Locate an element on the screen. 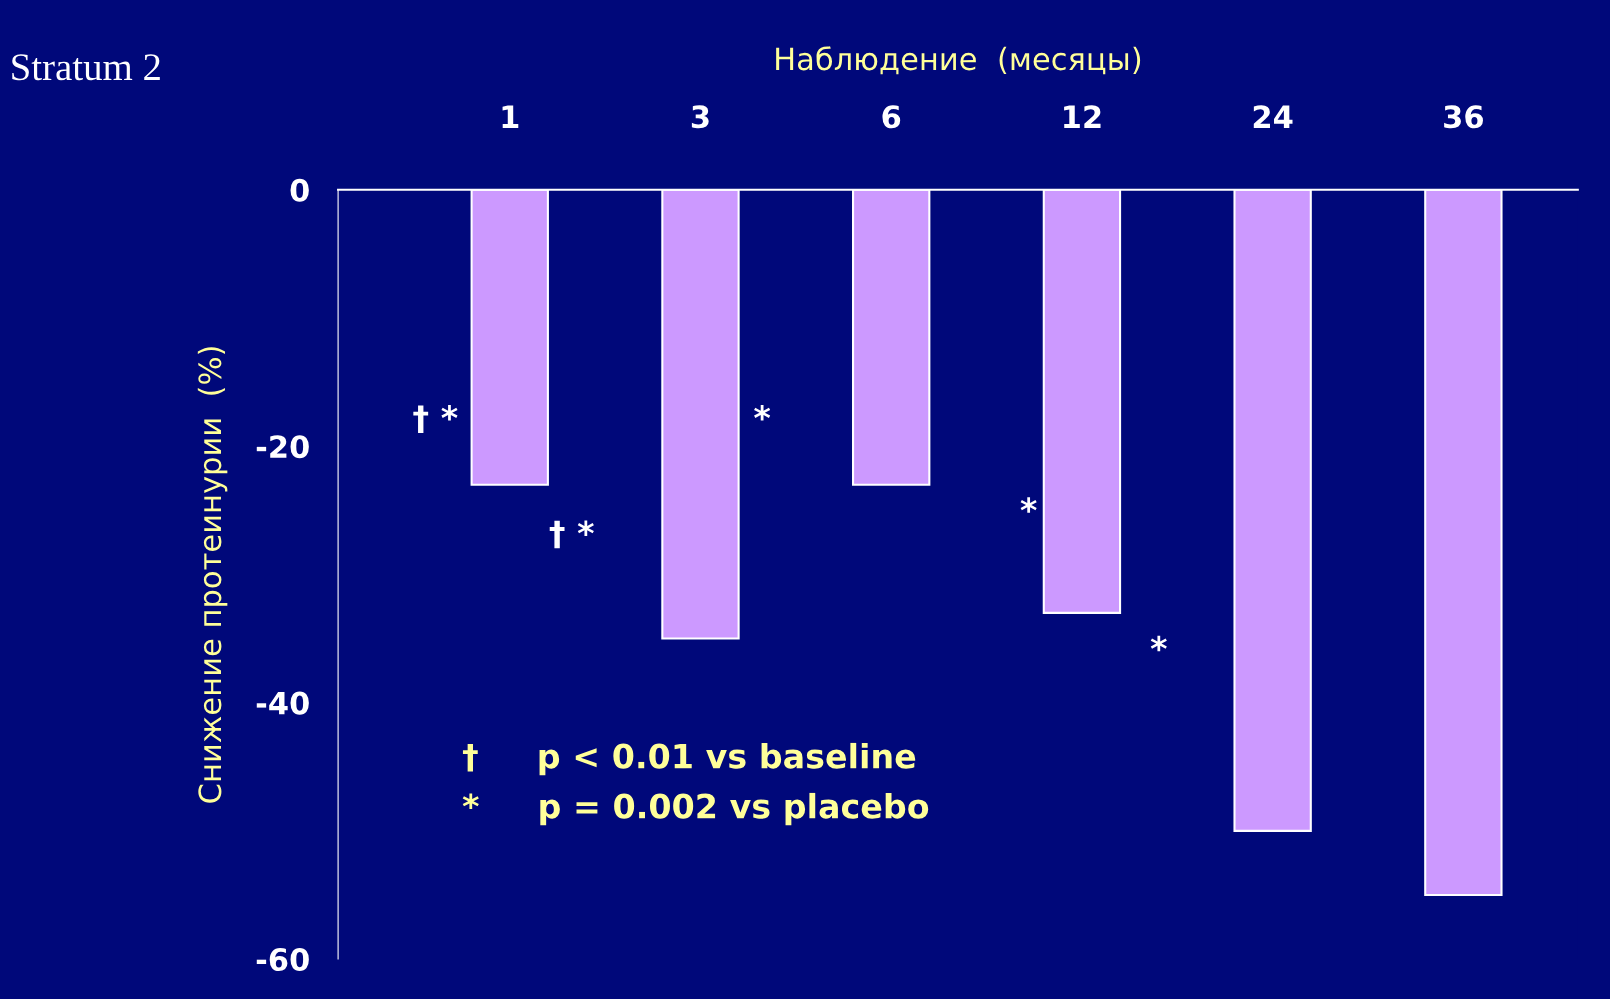 The width and height of the screenshot is (1610, 999). y-axis-title: Снижение протеинурии (%) is located at coordinates (212, 575).